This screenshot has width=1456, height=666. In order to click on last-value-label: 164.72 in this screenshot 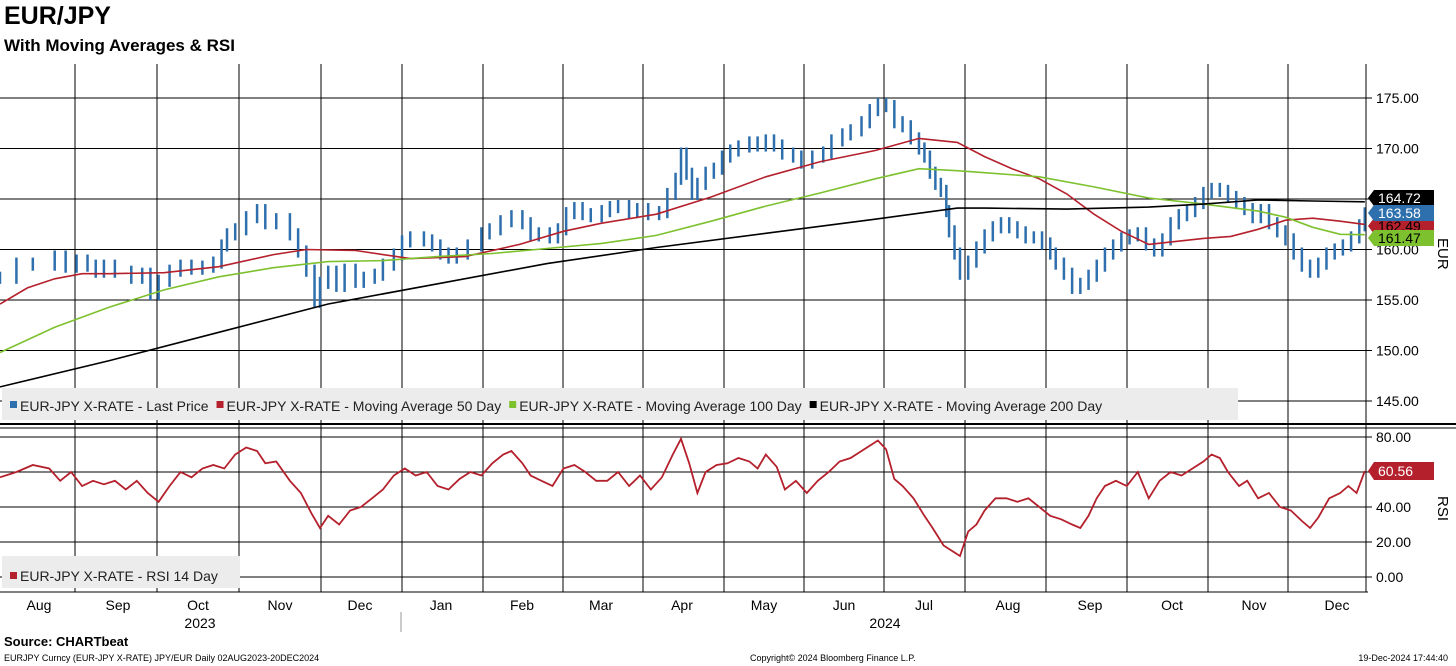, I will do `click(1399, 198)`.